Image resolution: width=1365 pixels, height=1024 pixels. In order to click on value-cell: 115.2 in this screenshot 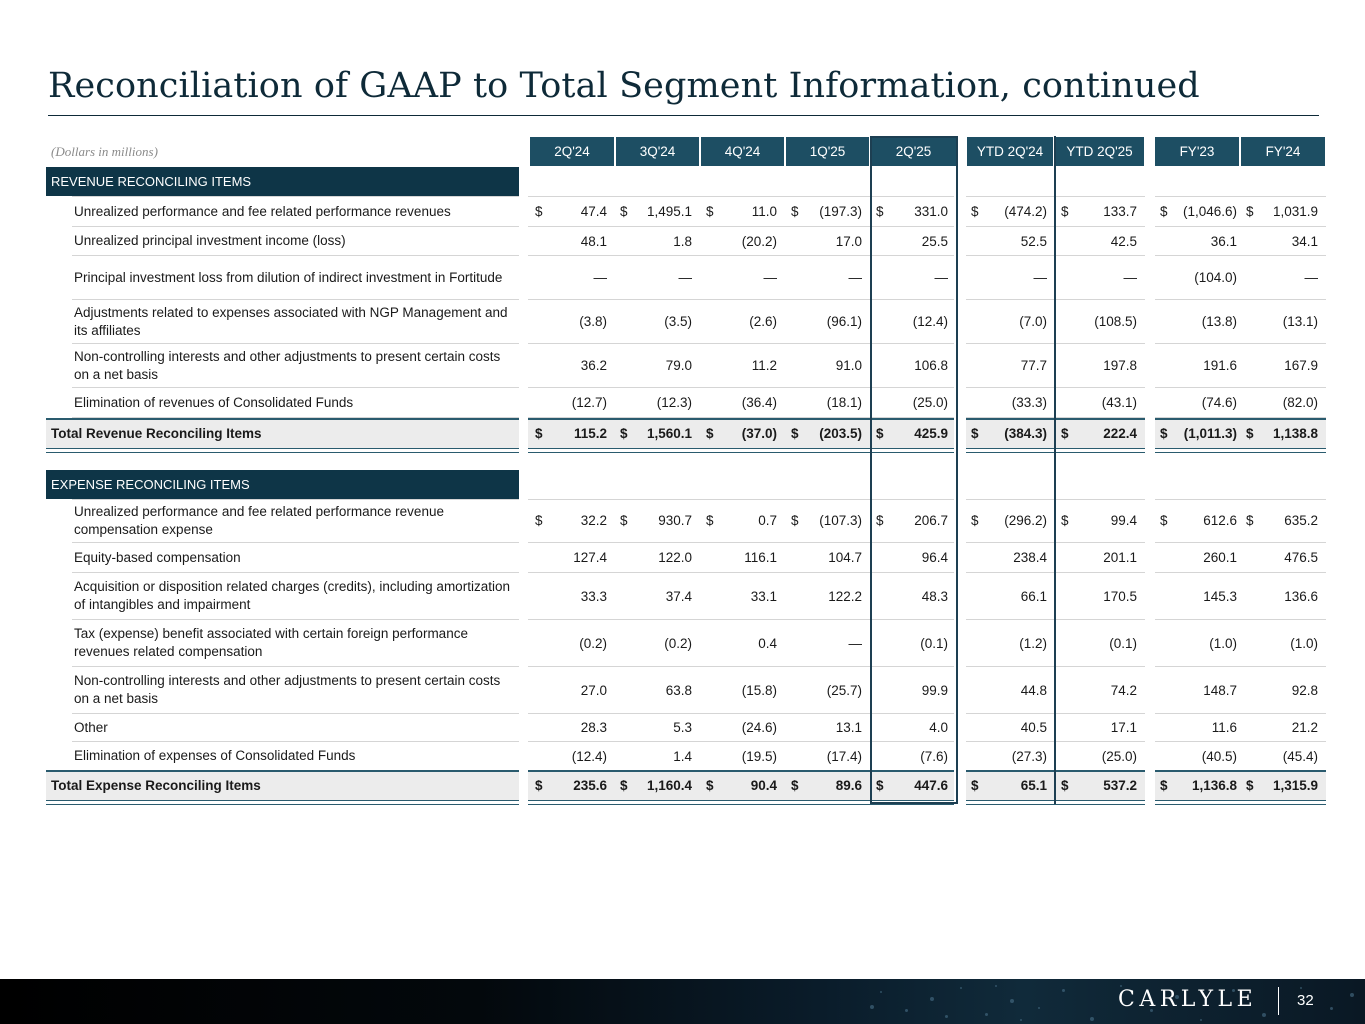, I will do `click(590, 433)`.